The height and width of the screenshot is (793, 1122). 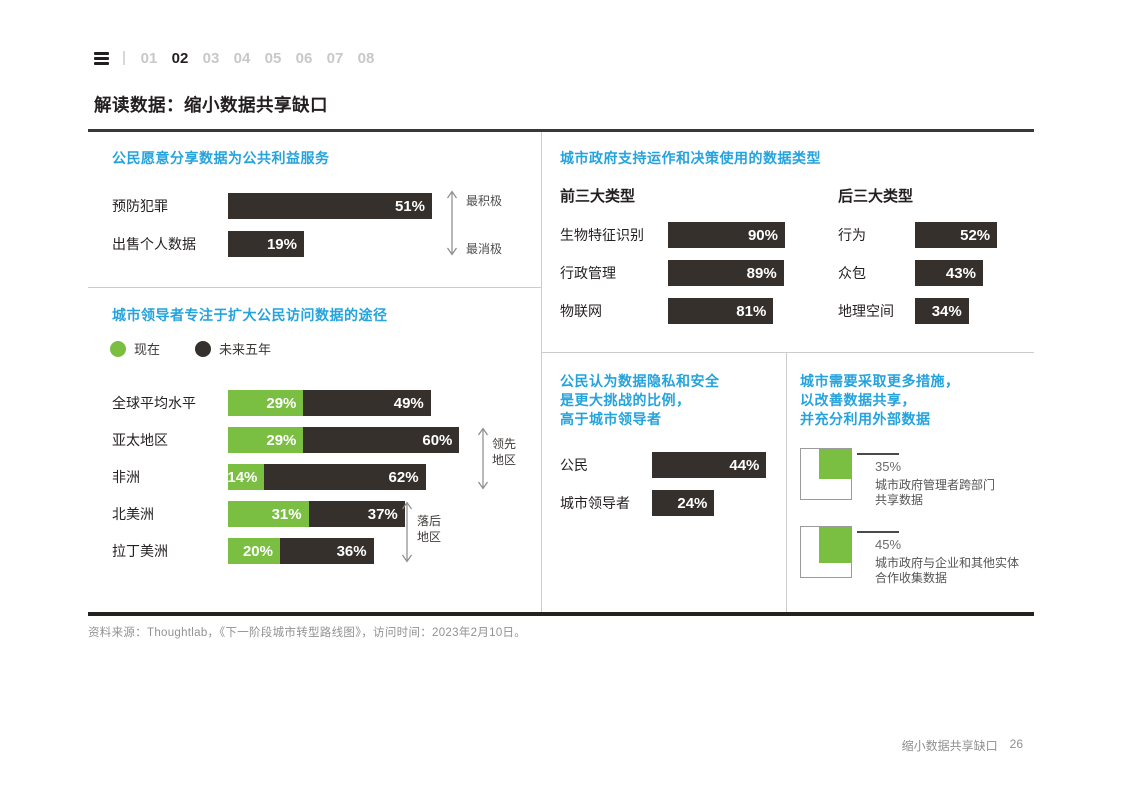 What do you see at coordinates (304, 58) in the screenshot?
I see `nav-page-06: 06` at bounding box center [304, 58].